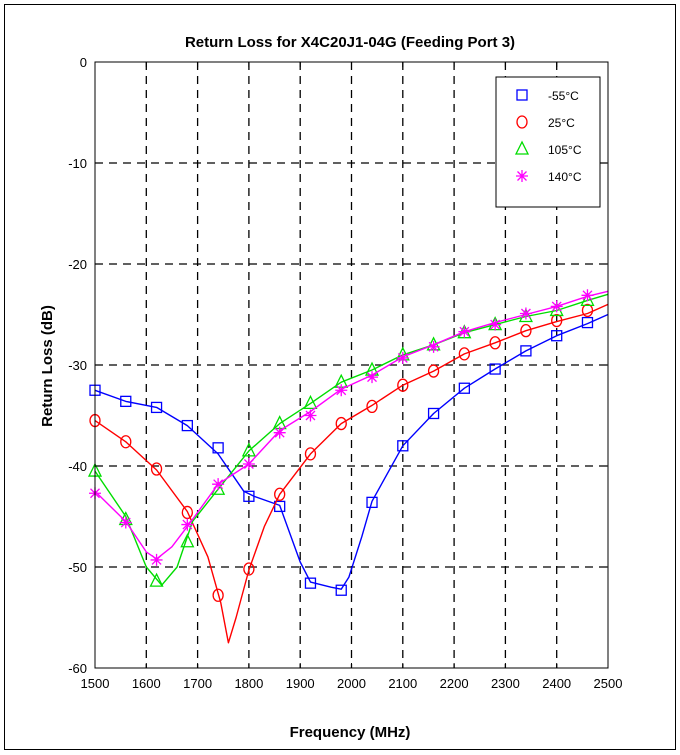  Describe the element at coordinates (402, 683) in the screenshot. I see `x-tick-label: 2100` at that location.